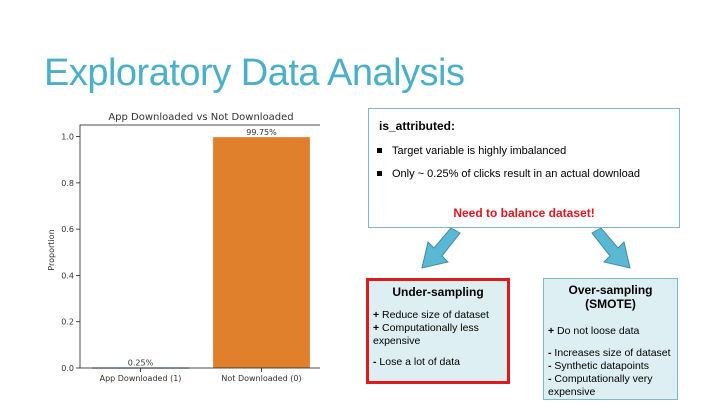 The image size is (720, 405). Describe the element at coordinates (200, 117) in the screenshot. I see `chart-title: App Downloaded vs Not Downloaded` at that location.